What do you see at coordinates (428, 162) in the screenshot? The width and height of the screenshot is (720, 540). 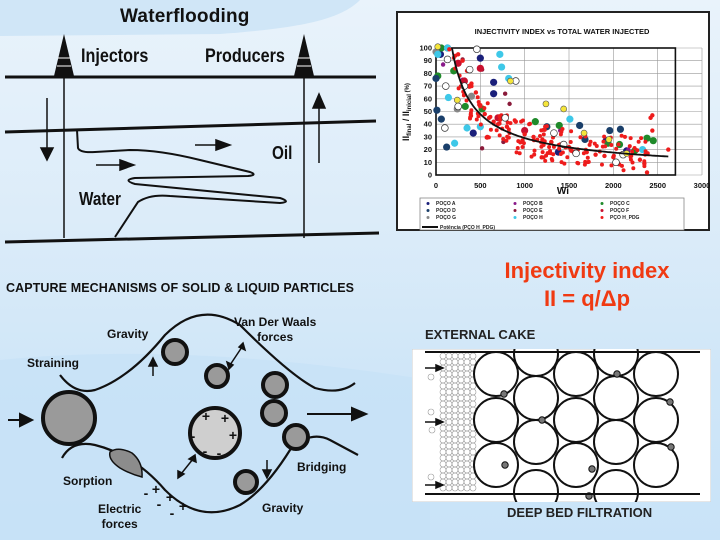 I see `svg-text: 10` at bounding box center [428, 162].